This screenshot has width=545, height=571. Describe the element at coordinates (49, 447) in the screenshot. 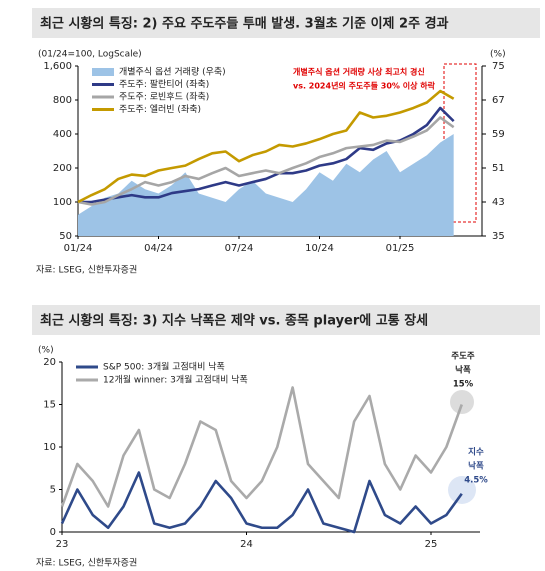

I see `y-tick-label: 10` at that location.